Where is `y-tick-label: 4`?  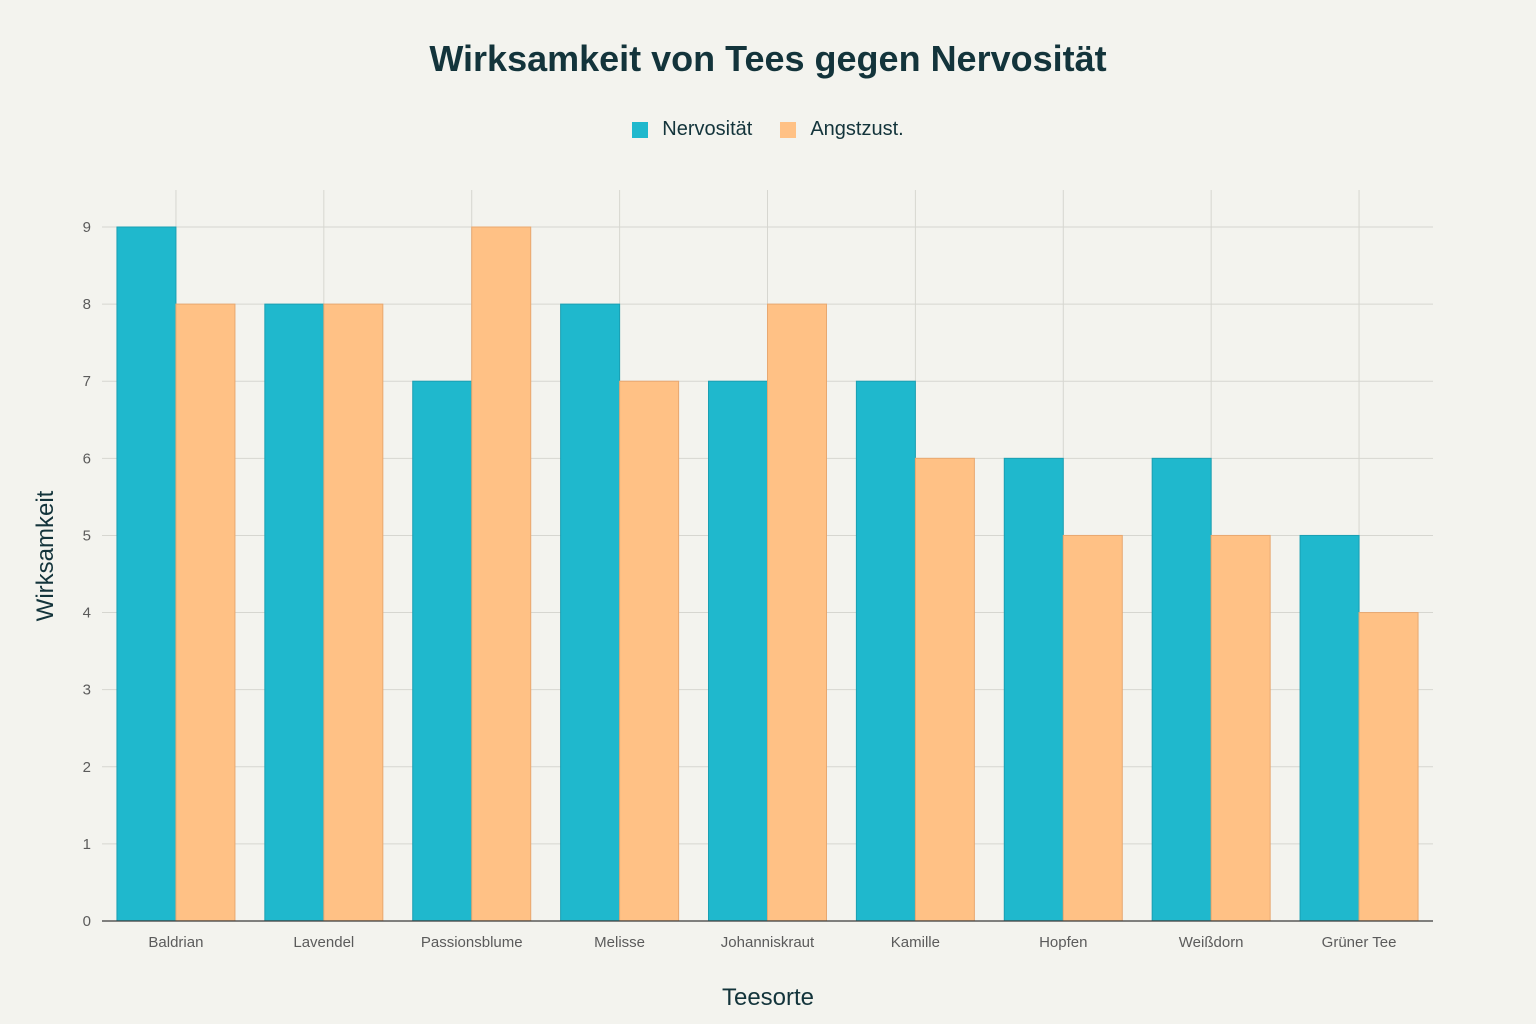 y-tick-label: 4 is located at coordinates (87, 613).